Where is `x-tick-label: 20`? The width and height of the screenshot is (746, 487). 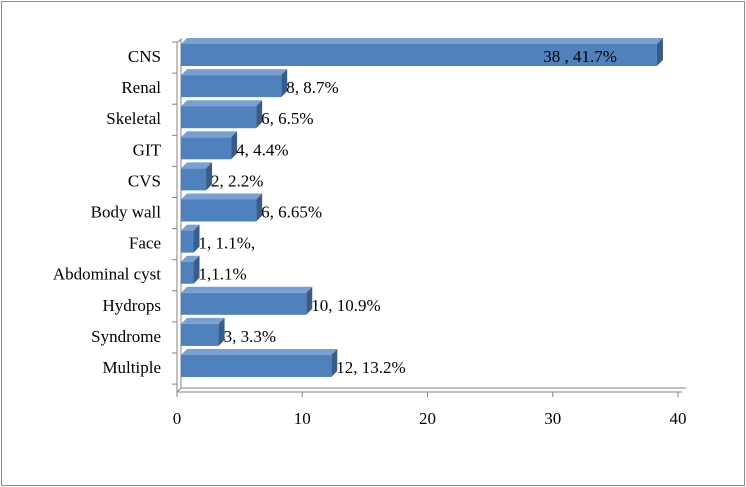 x-tick-label: 20 is located at coordinates (427, 418).